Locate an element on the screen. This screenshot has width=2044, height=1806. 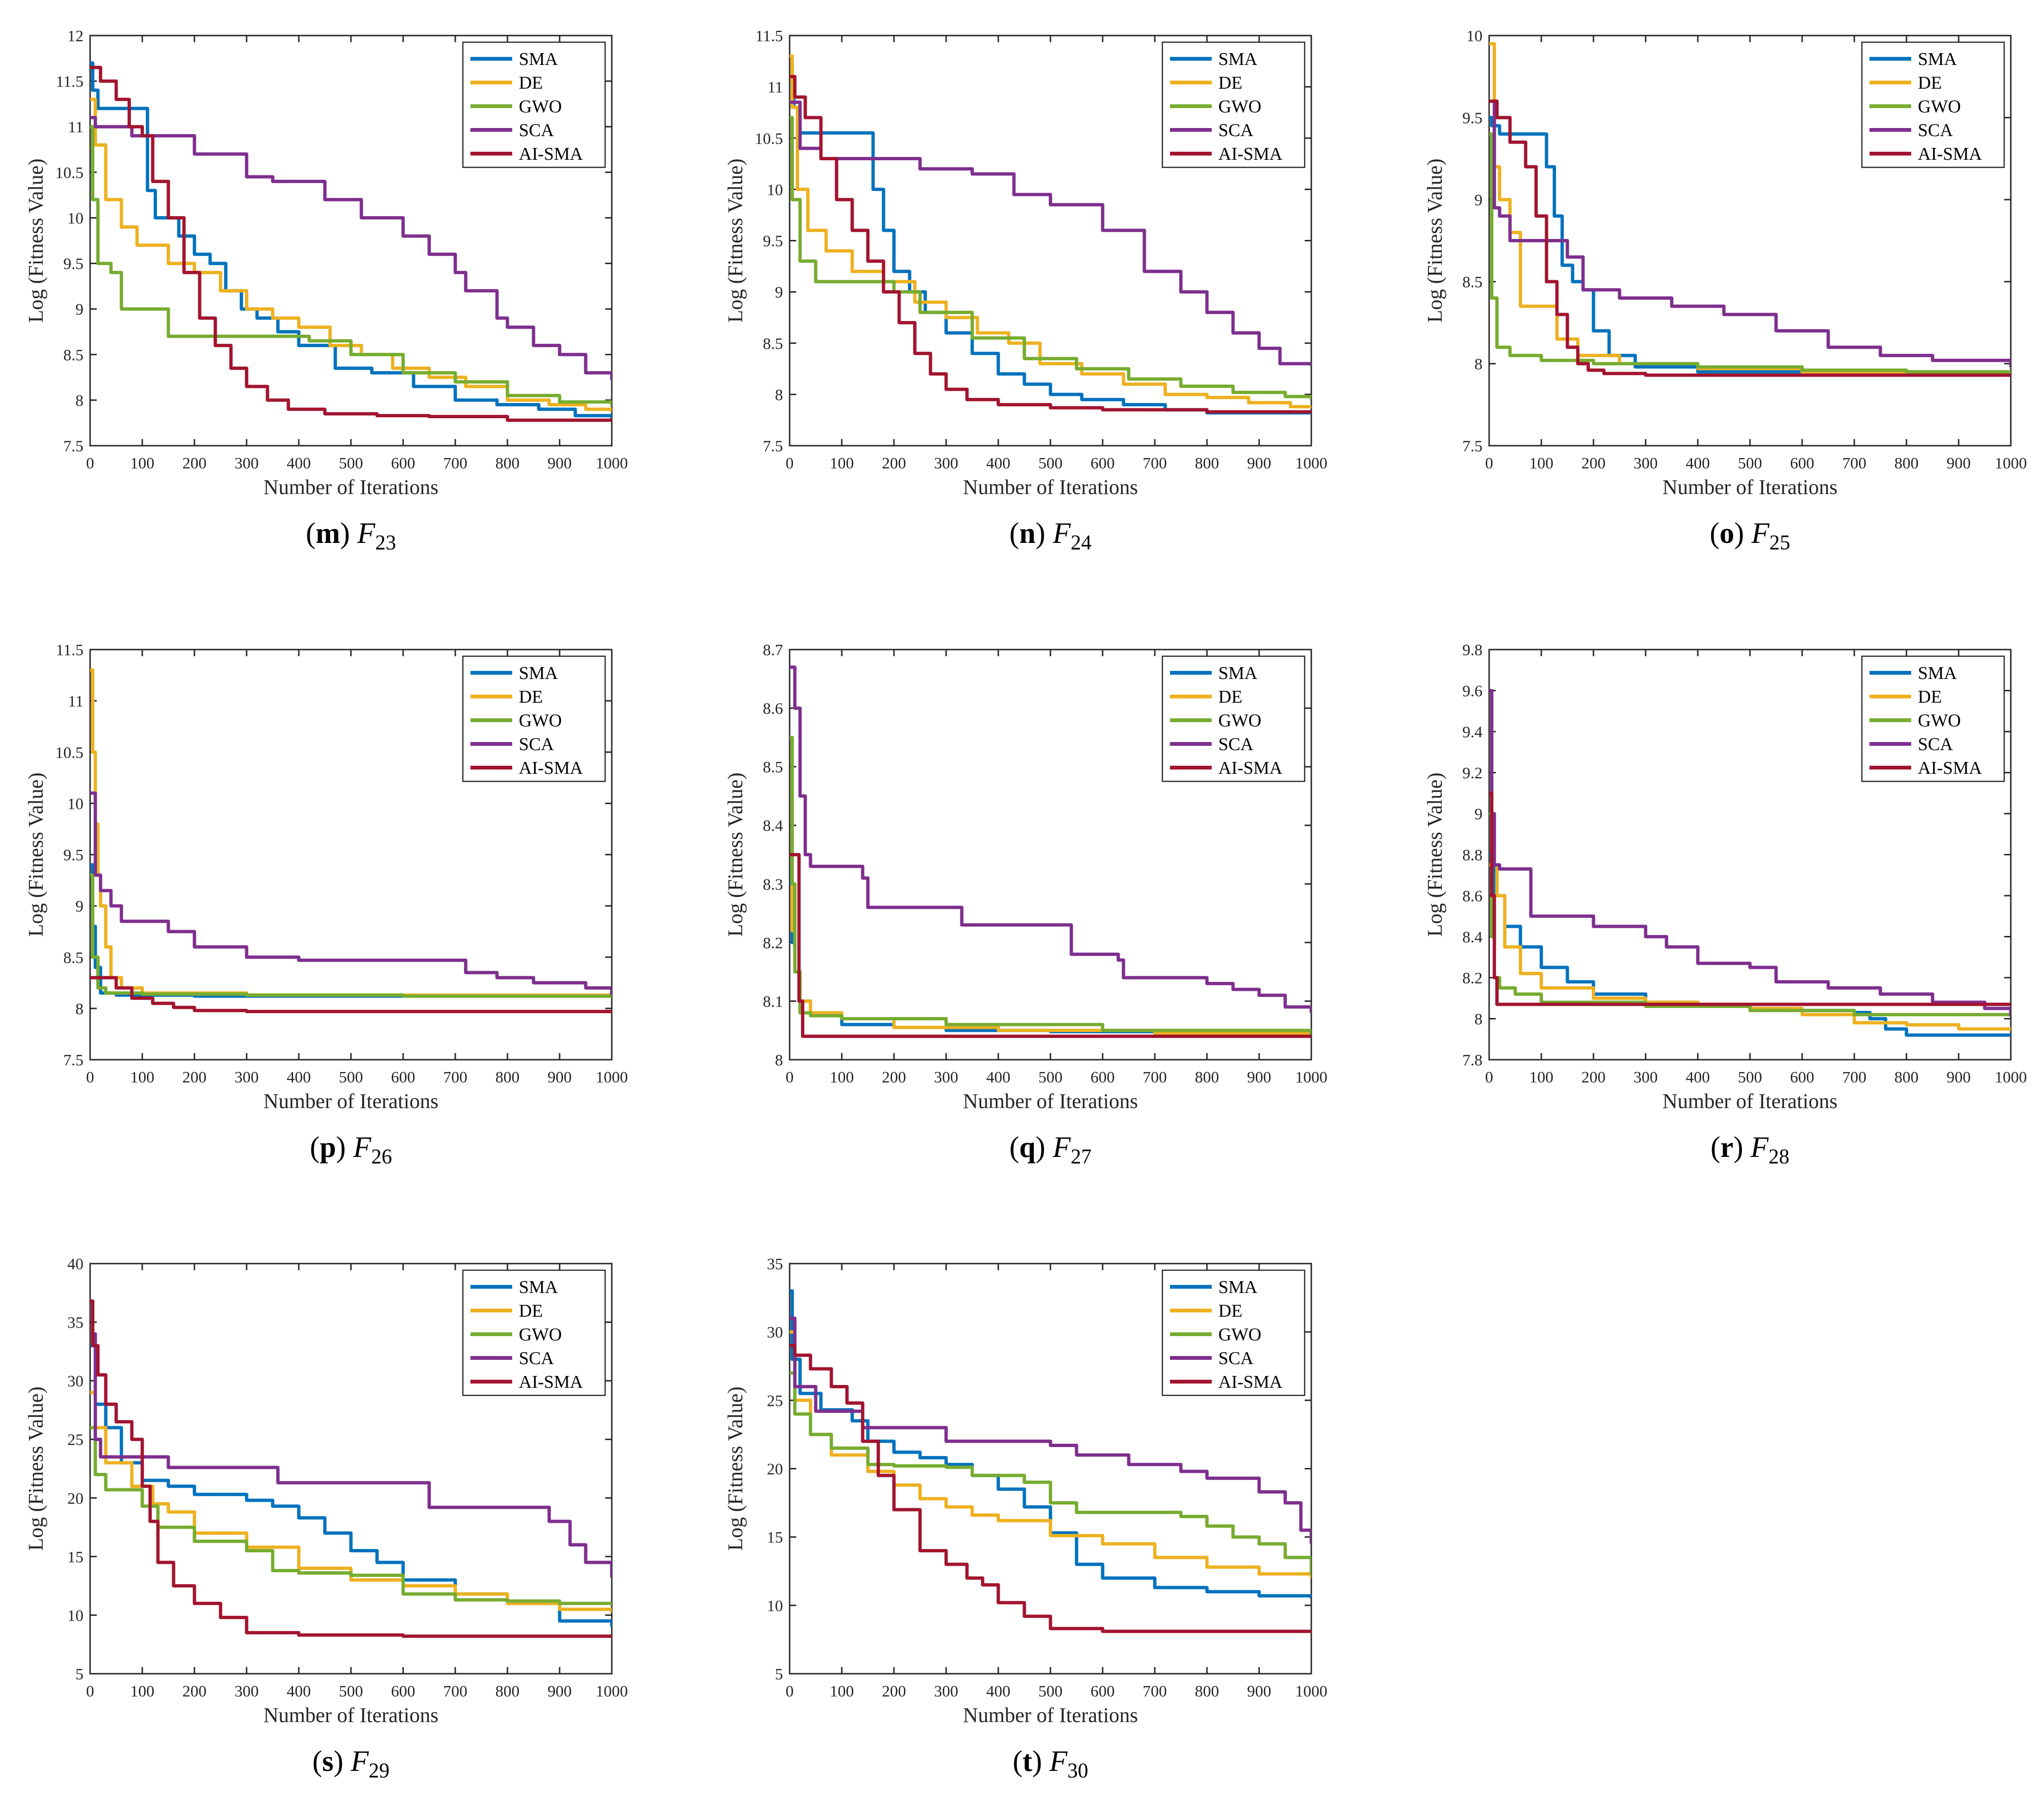
y-tick-label: 12 is located at coordinates (75, 36).